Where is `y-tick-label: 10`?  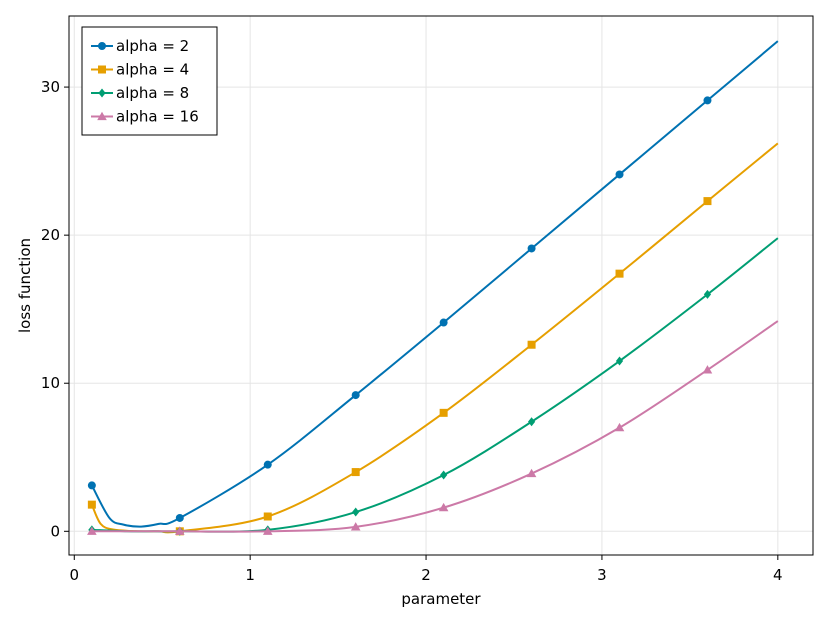
y-tick-label: 10 is located at coordinates (50, 383).